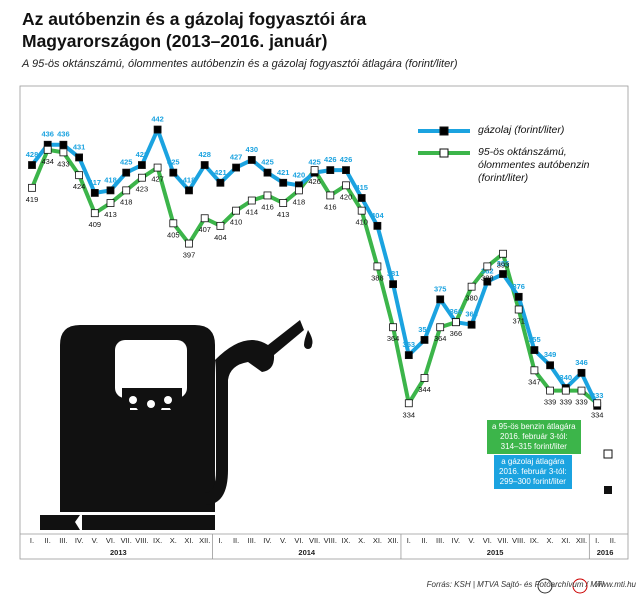 The width and height of the screenshot is (644, 599). I want to click on value-label: 415, so click(361, 187).